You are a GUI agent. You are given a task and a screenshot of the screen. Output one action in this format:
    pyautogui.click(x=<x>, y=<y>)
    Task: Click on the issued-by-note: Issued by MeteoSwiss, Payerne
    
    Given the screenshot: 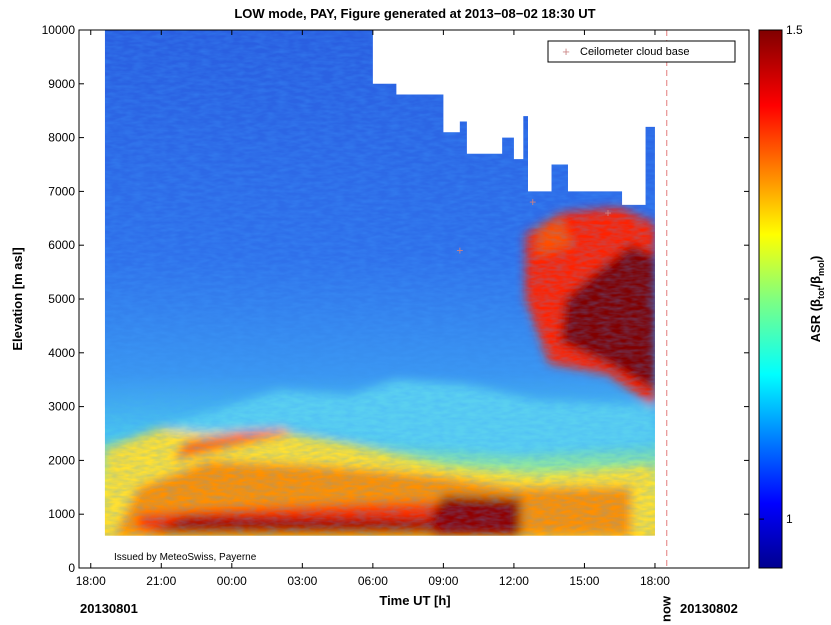 What is the action you would take?
    pyautogui.click(x=185, y=557)
    